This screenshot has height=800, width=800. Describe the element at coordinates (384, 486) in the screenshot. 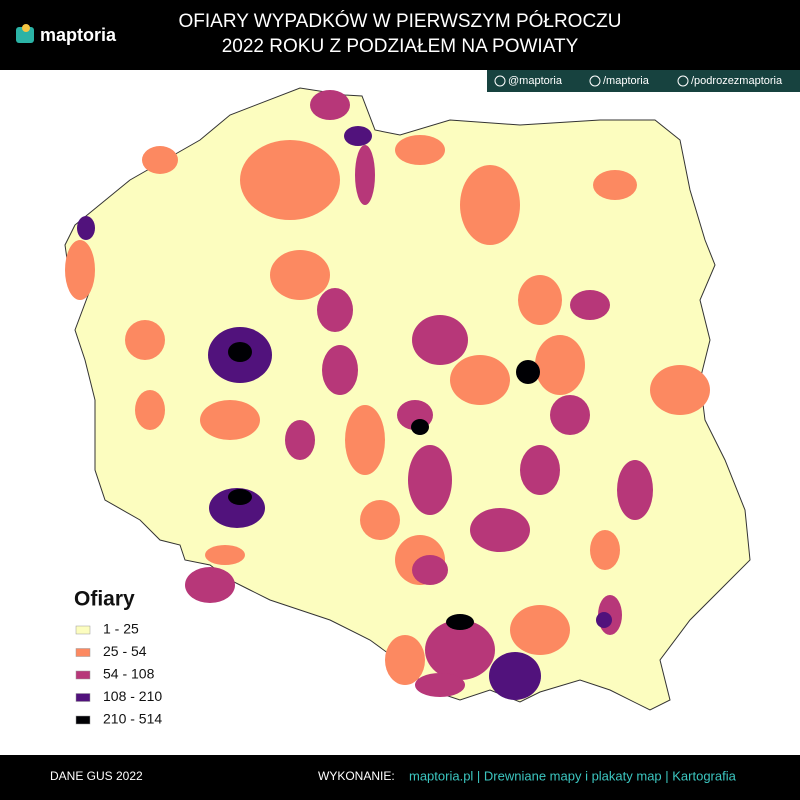

I see `region-group` at that location.